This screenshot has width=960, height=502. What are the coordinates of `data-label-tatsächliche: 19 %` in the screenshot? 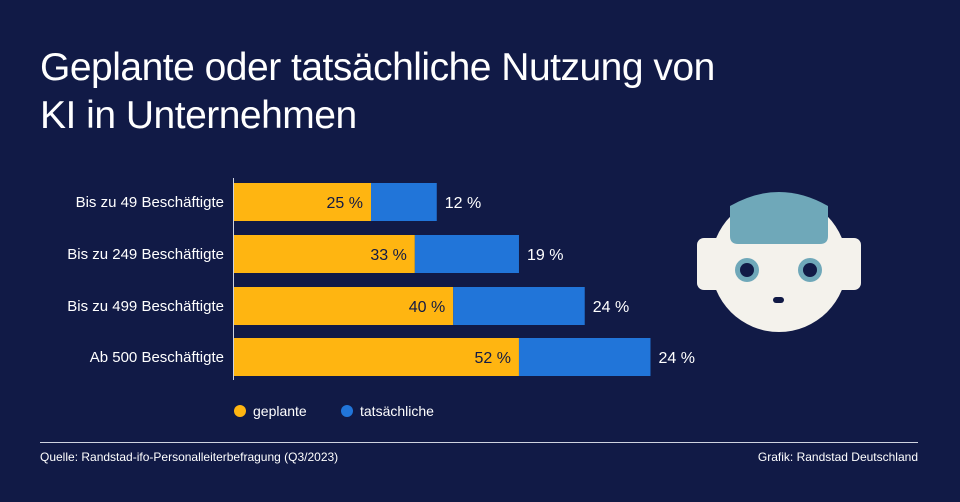 It's located at (545, 255).